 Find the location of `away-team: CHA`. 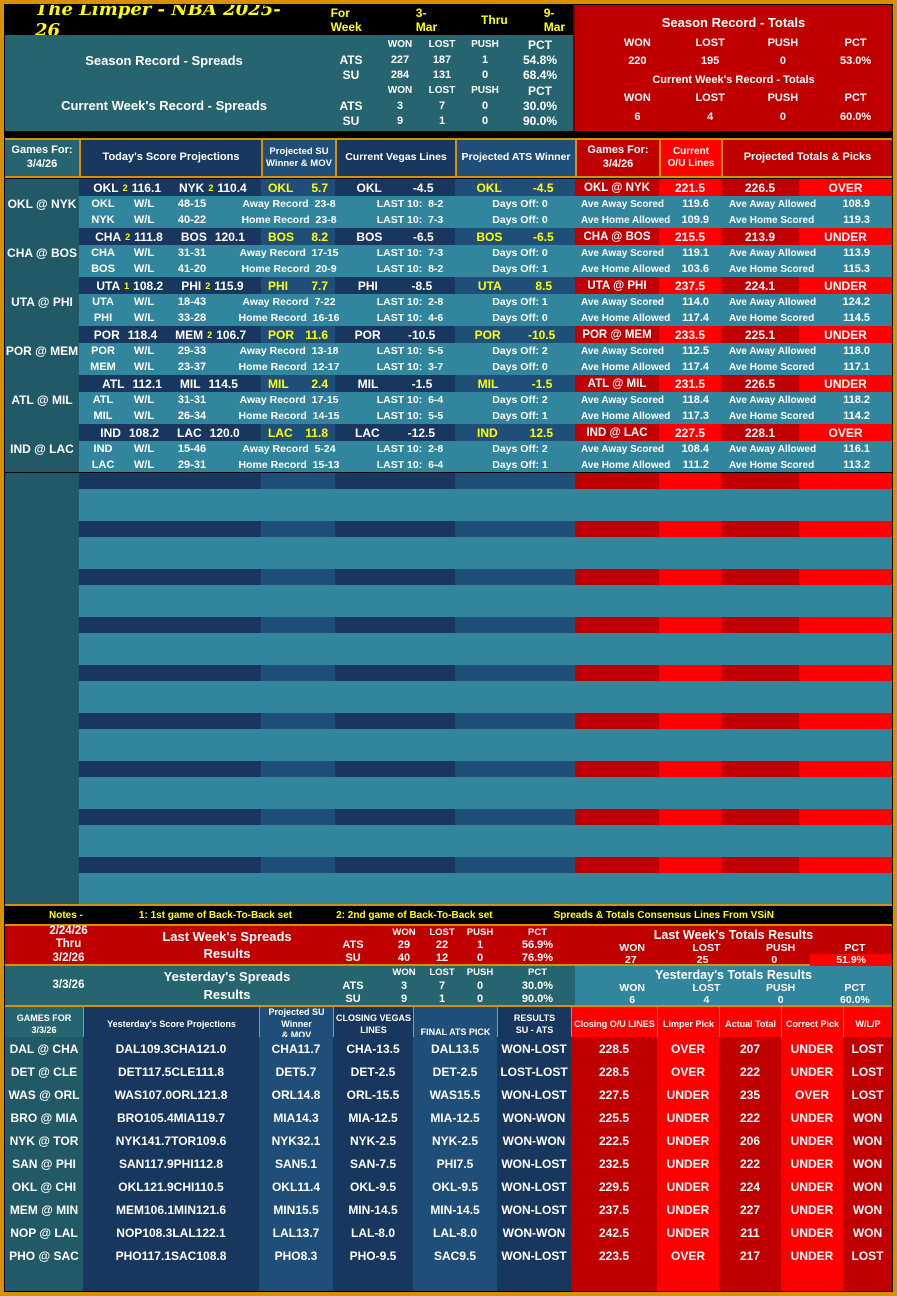

away-team: CHA is located at coordinates (103, 253).